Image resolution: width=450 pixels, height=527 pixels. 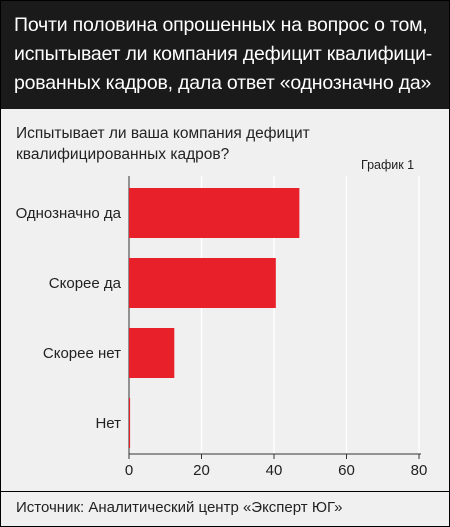 I want to click on x-tick-label: 20, so click(x=201, y=470).